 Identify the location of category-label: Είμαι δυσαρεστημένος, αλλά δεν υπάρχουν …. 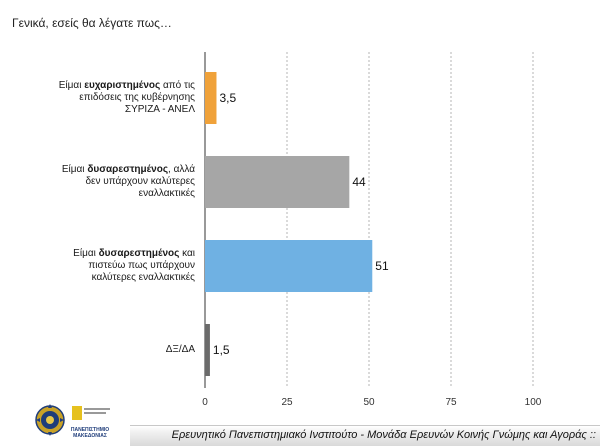
(128, 181).